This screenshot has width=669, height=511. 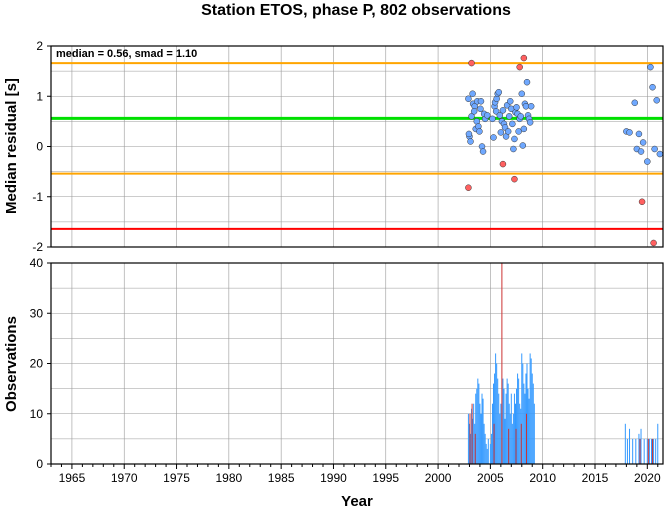 I want to click on residual-y-ticks: -2 -1 0 1 2, so click(x=41, y=146).